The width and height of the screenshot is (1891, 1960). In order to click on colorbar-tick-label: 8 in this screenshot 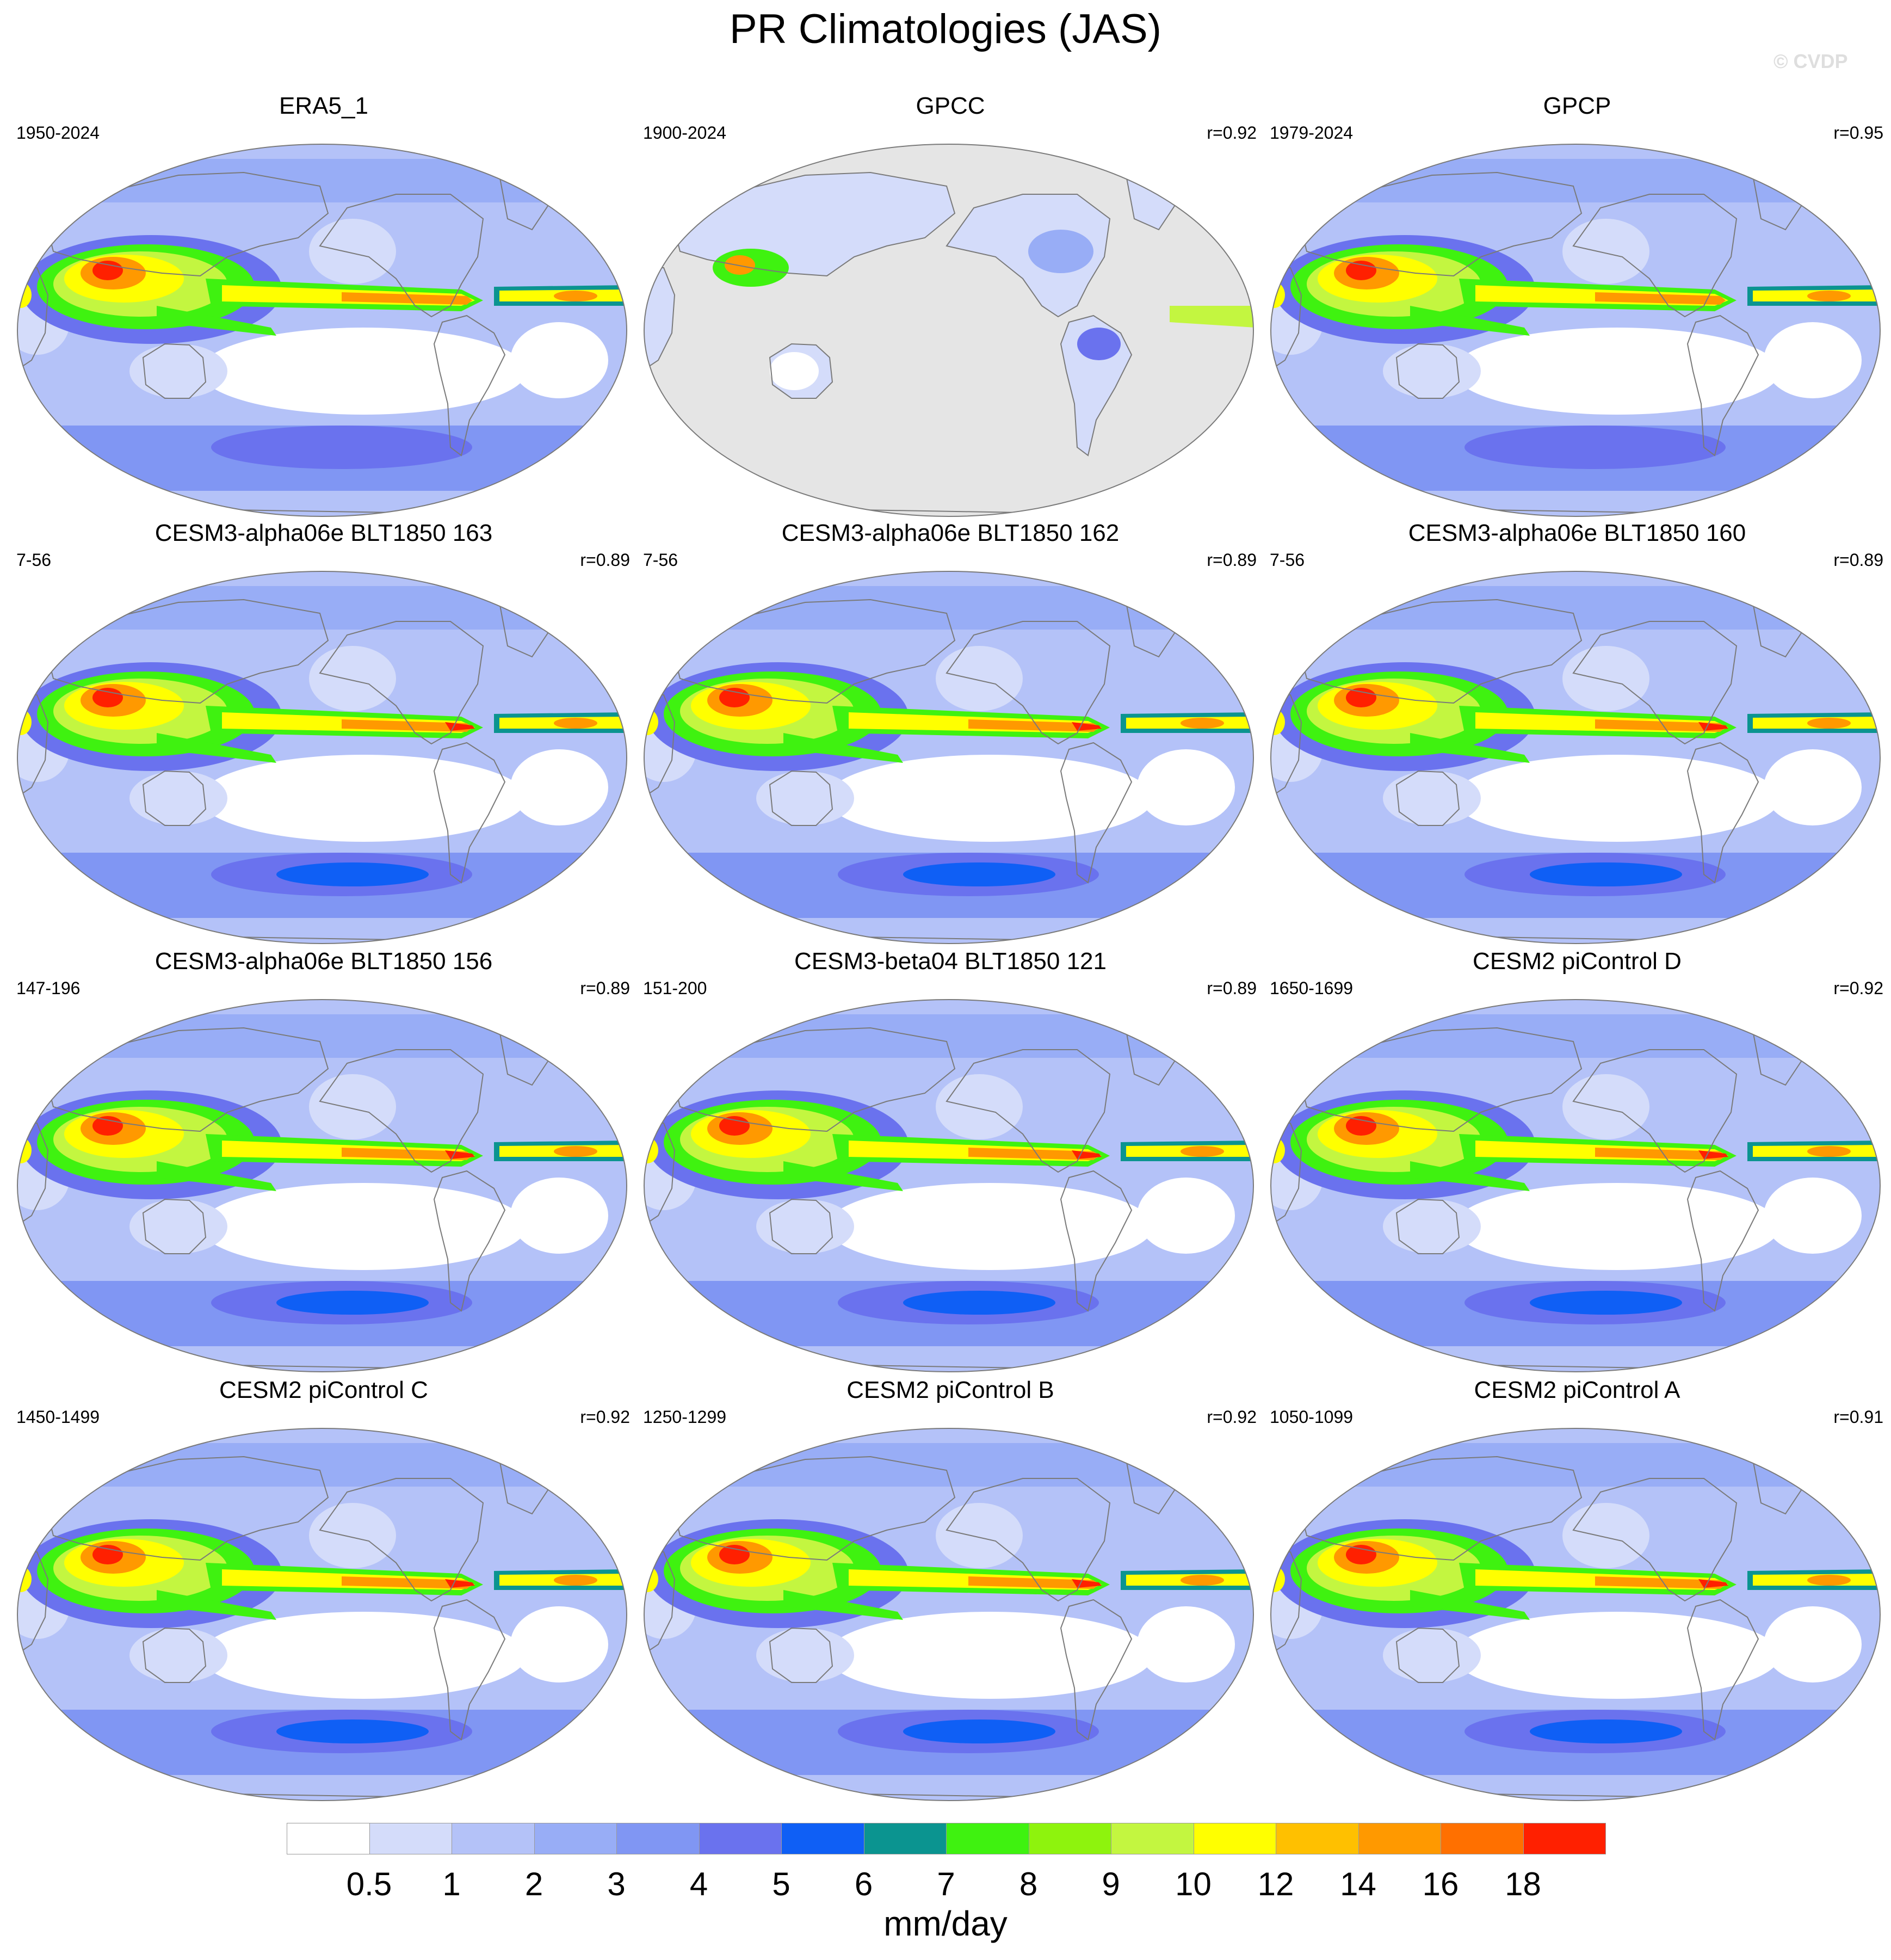, I will do `click(1028, 1884)`.